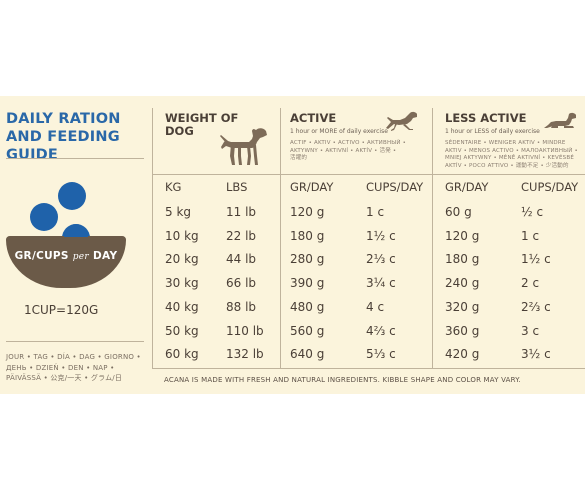  I want to click on table-cell: 240 g, so click(462, 283).